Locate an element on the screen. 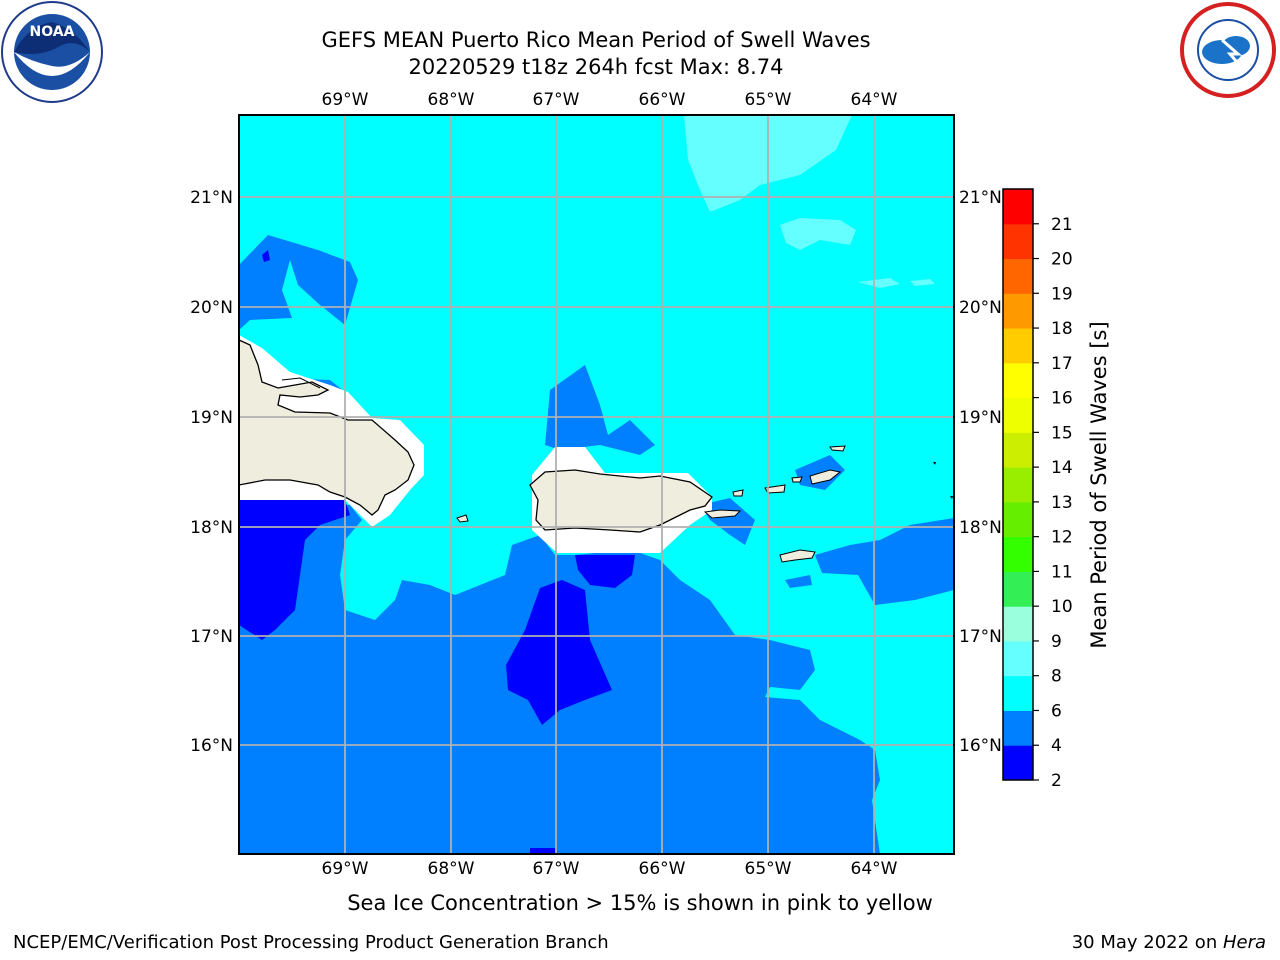 This screenshot has width=1280, height=960. noaa-logo-text: NOAA is located at coordinates (52, 32).